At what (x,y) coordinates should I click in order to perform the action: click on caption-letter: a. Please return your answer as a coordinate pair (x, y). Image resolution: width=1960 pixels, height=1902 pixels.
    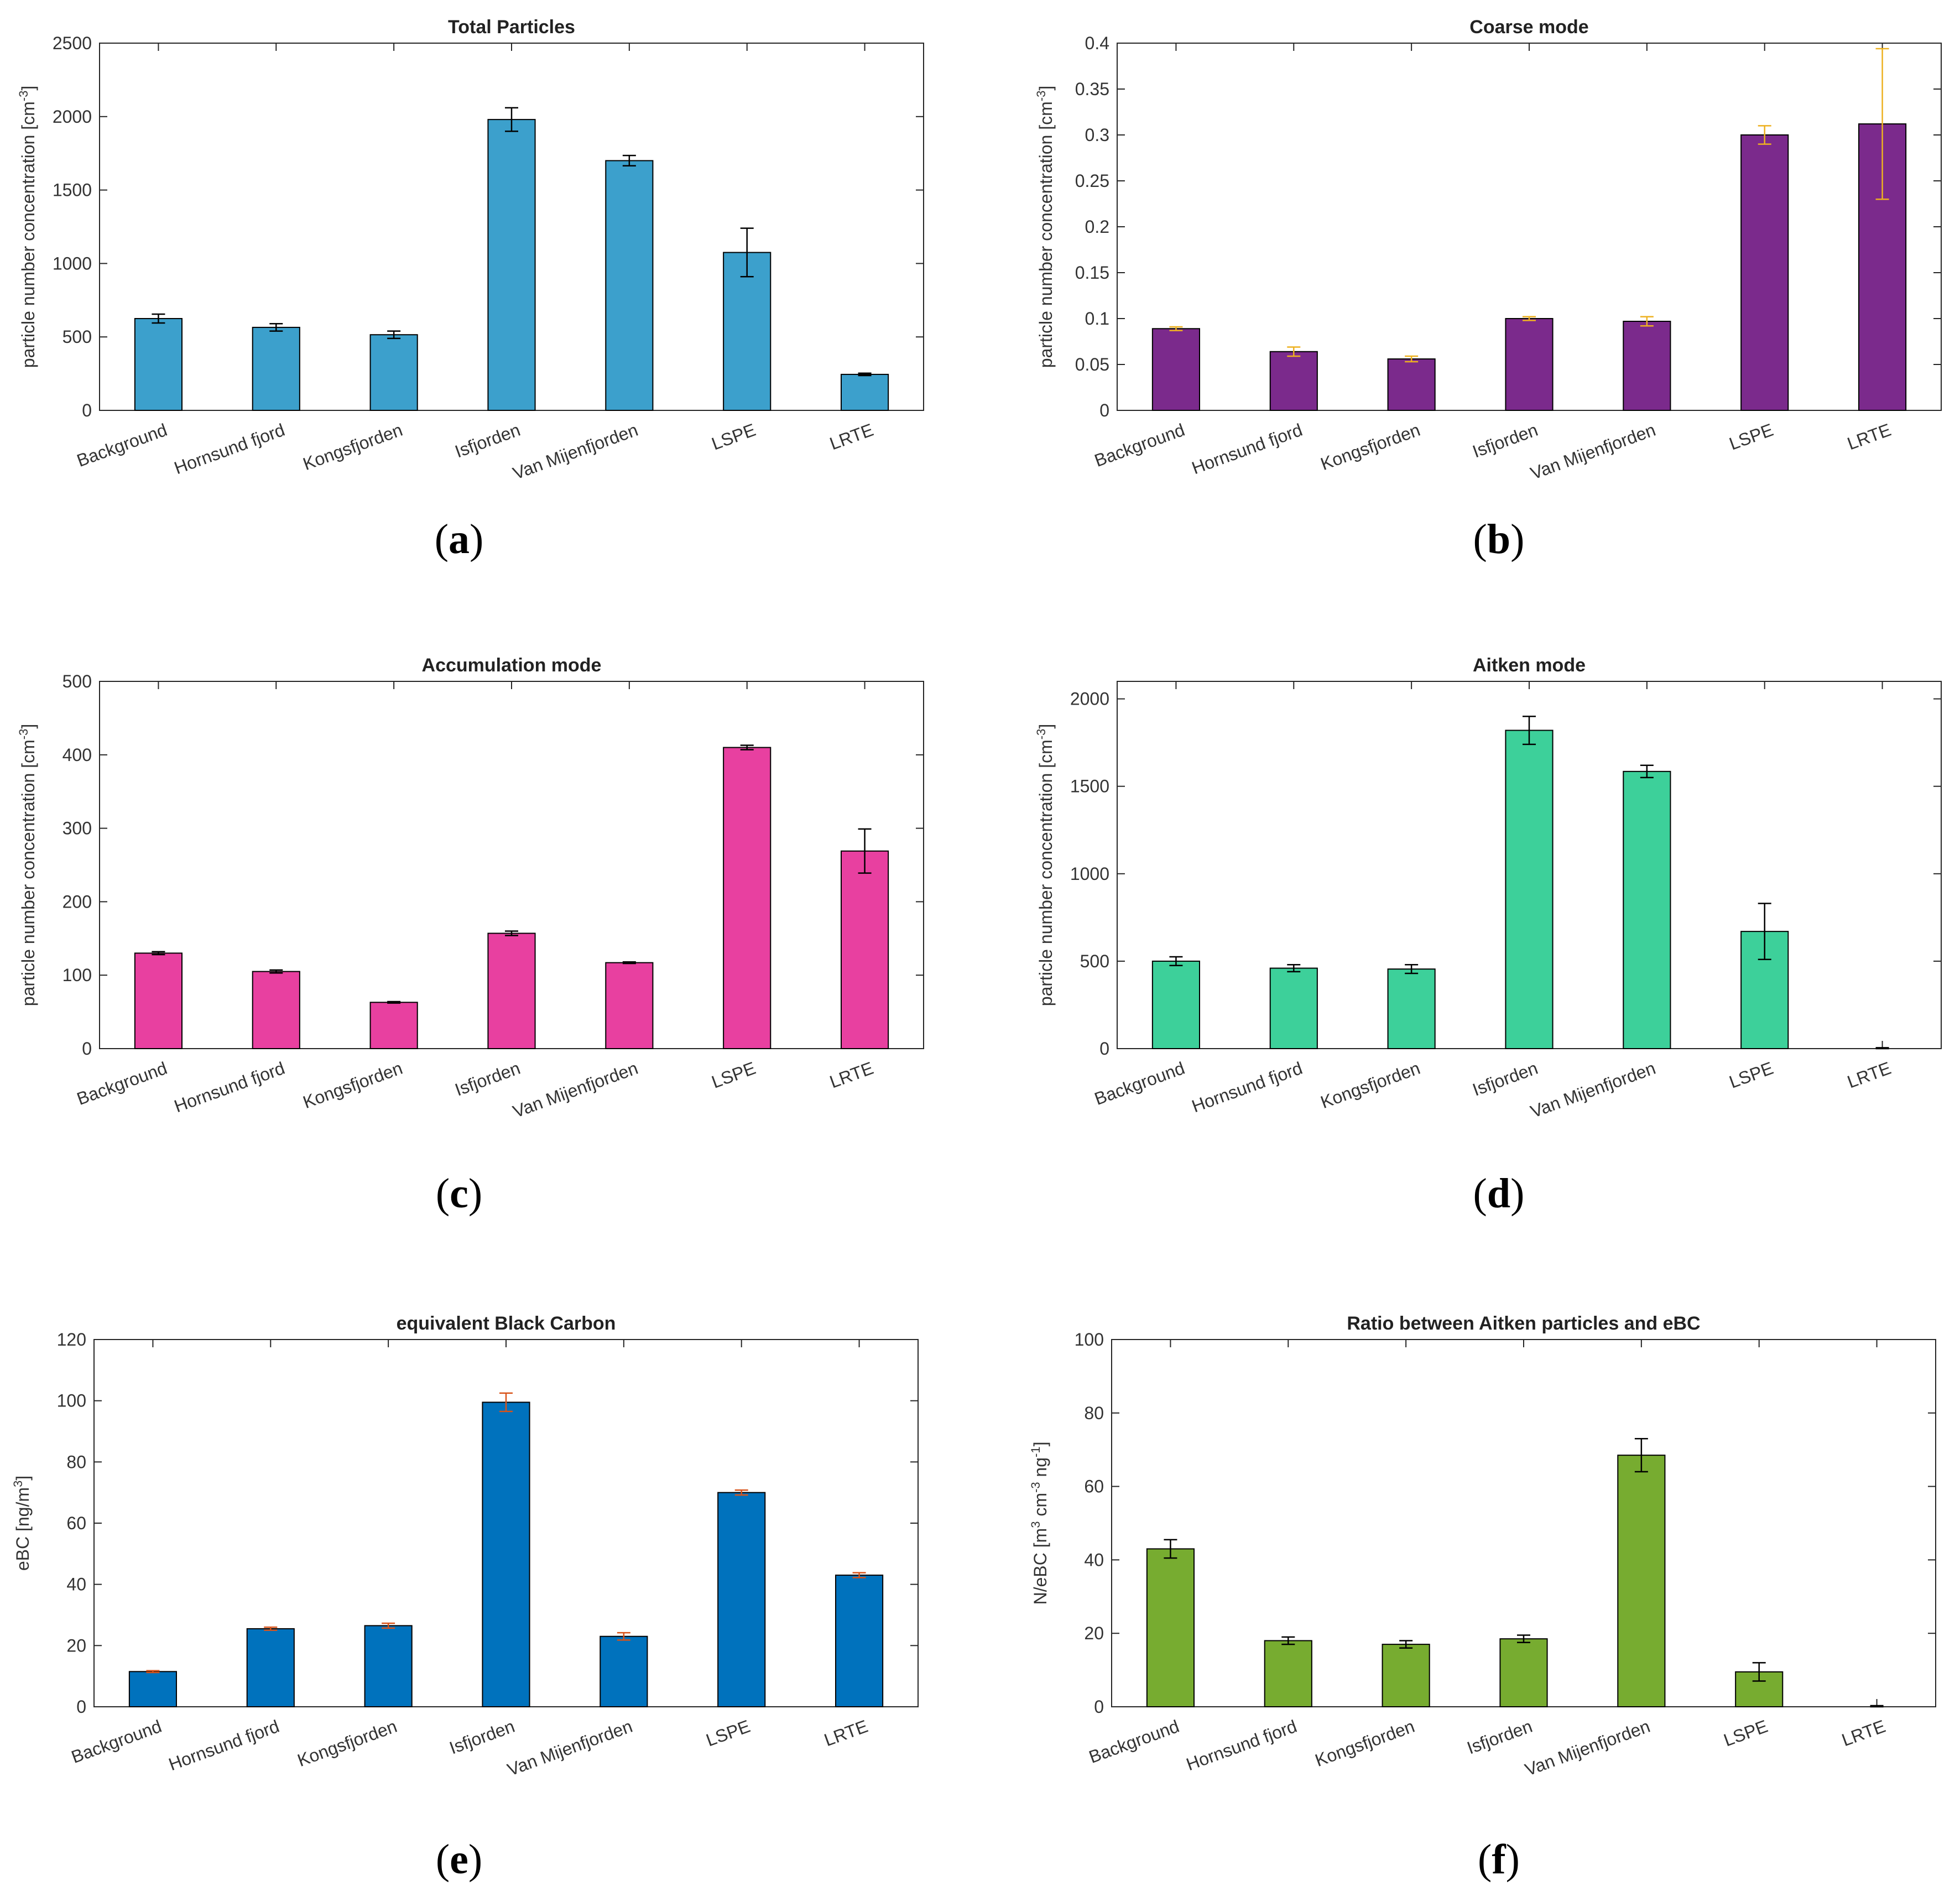
    Looking at the image, I should click on (459, 539).